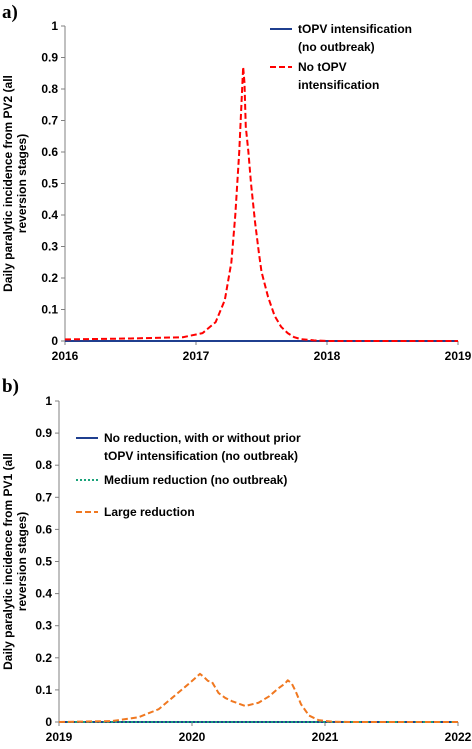 The image size is (472, 749). What do you see at coordinates (8, 183) in the screenshot?
I see `y-axis-label-line: Daily paralytic incidence from PV2 (all` at bounding box center [8, 183].